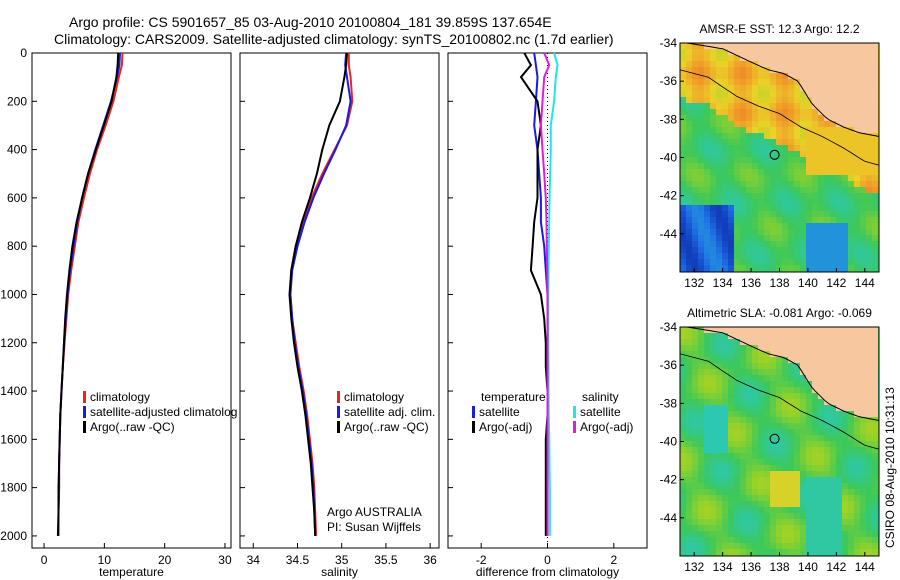 The image size is (900, 580). Describe the element at coordinates (779, 313) in the screenshot. I see `map-title: Altimetric SLA: -0.081 Argo: -0.069` at that location.